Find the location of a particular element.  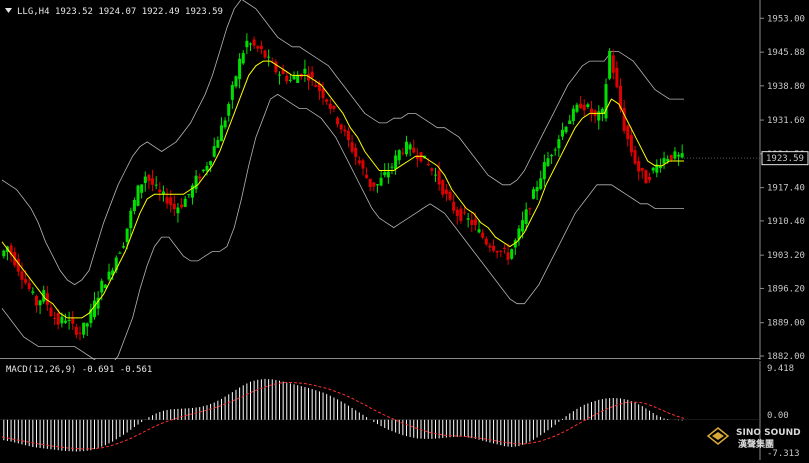

logo-name-en: SINO SOUND is located at coordinates (768, 433).